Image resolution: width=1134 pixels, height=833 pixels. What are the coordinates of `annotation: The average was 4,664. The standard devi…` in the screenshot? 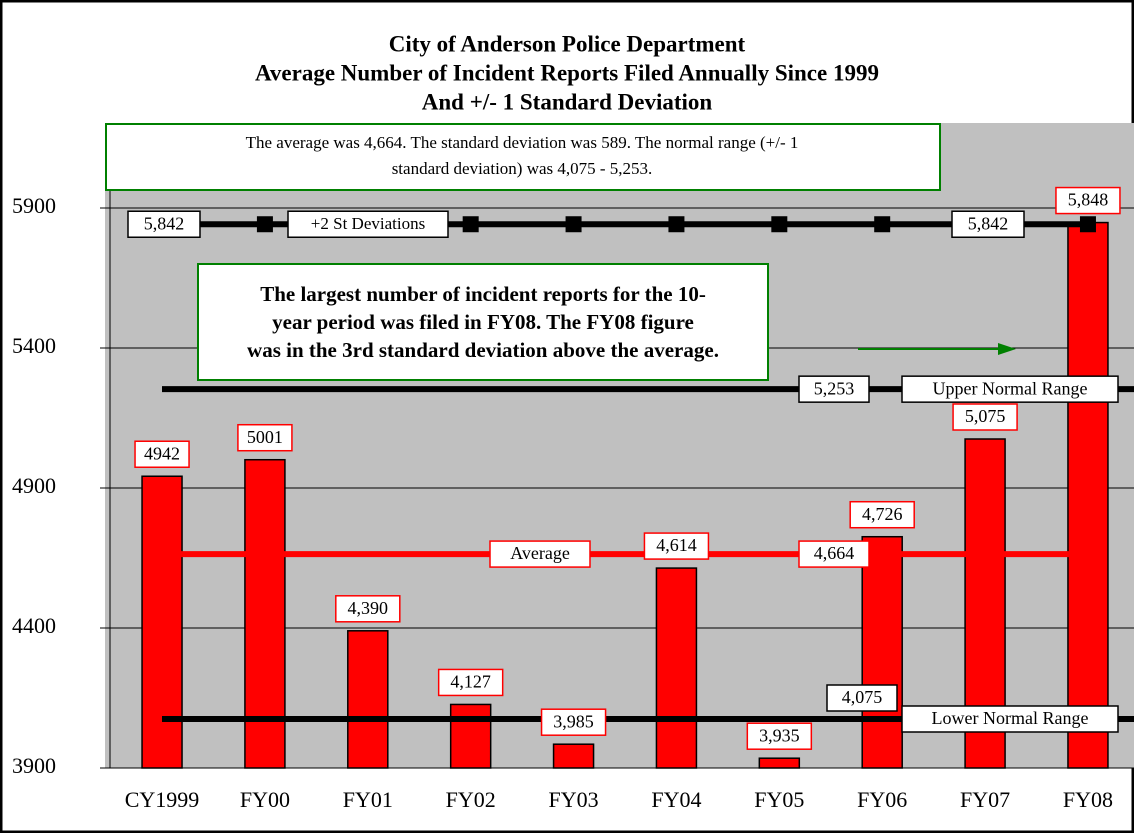 It's located at (522, 142).